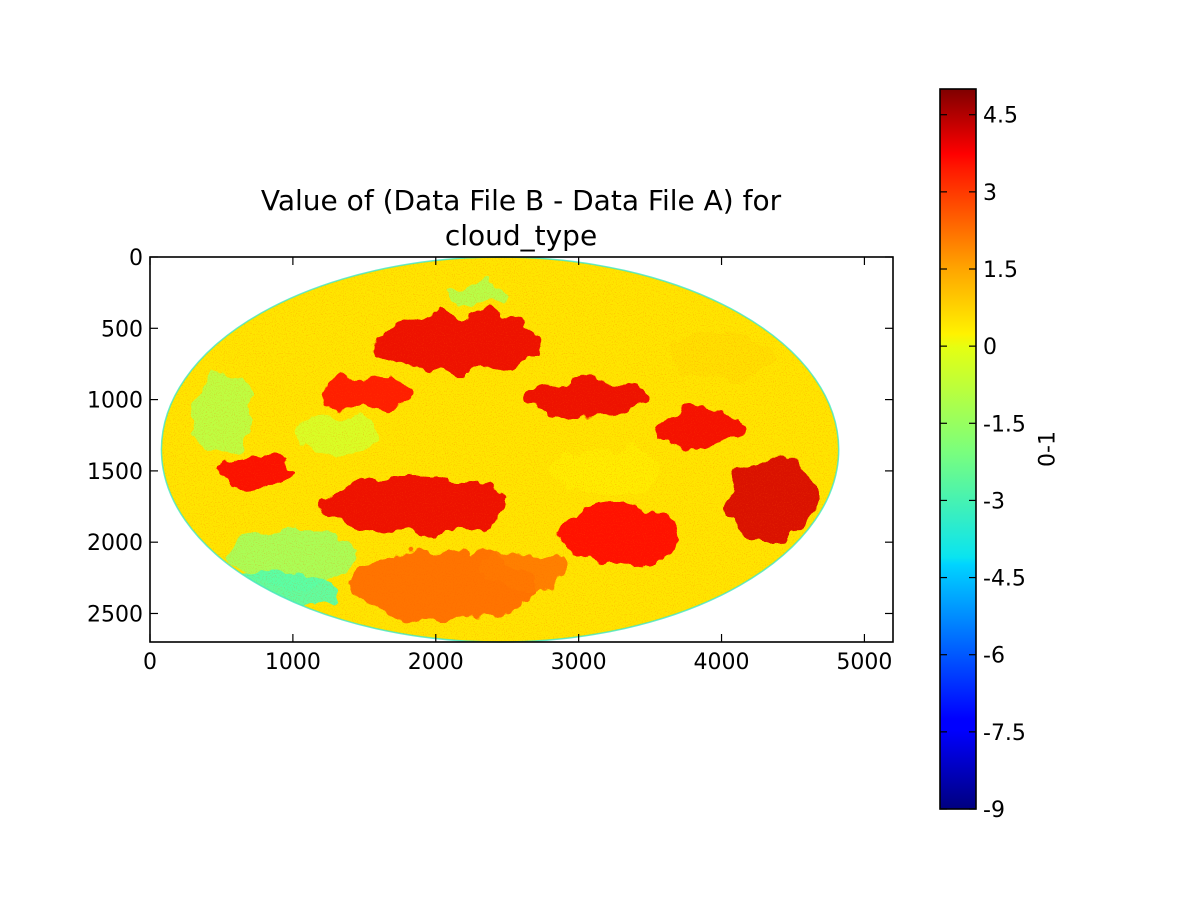 The image size is (1200, 900). Describe the element at coordinates (1048, 449) in the screenshot. I see `colorbar-label: 0-1` at that location.